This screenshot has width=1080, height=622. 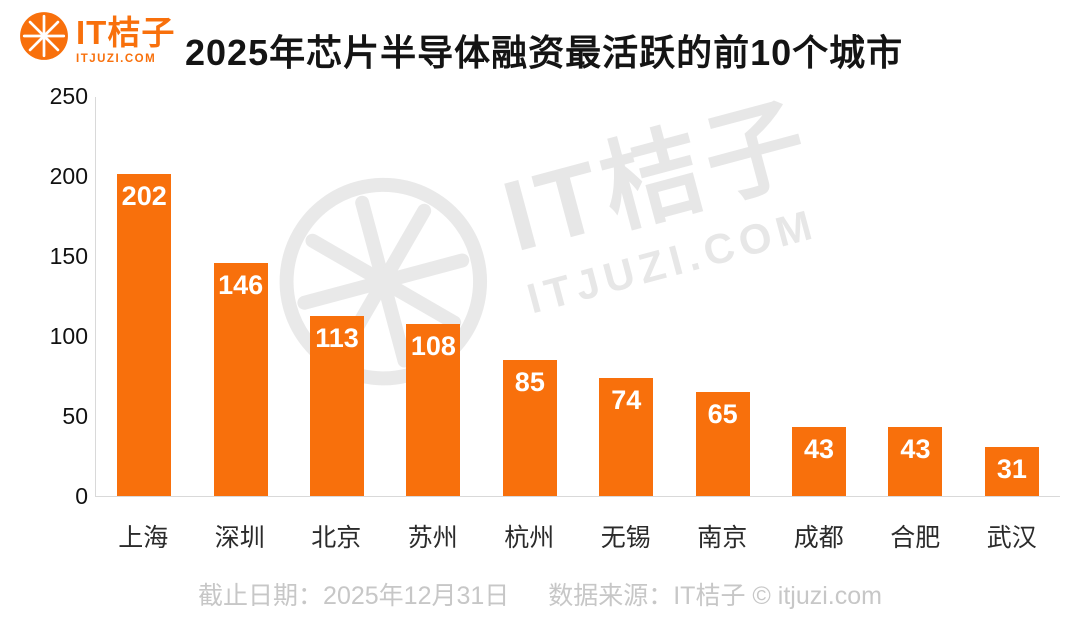 What do you see at coordinates (337, 337) in the screenshot?
I see `bar-value-label: 113` at bounding box center [337, 337].